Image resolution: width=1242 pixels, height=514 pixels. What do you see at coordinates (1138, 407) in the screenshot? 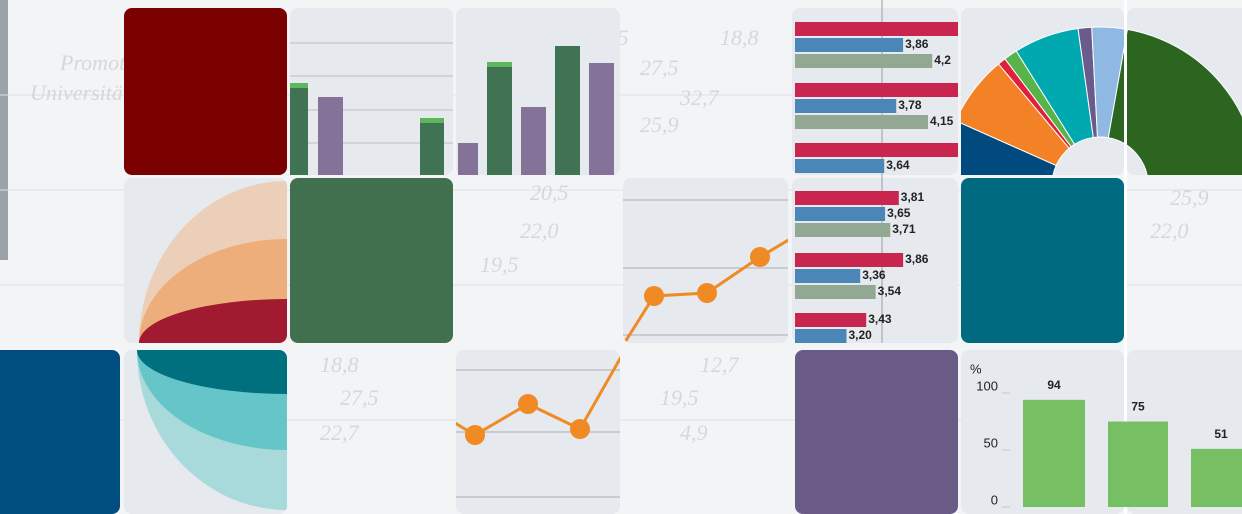
I see `value-label: 75` at bounding box center [1138, 407].